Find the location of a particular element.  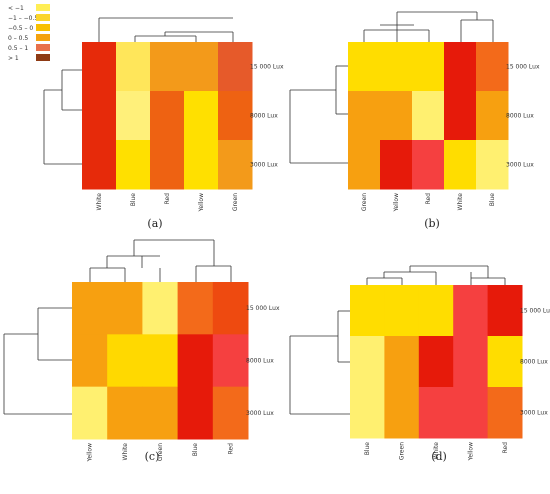

panel-caption: (a) is located at coordinates (154, 223).